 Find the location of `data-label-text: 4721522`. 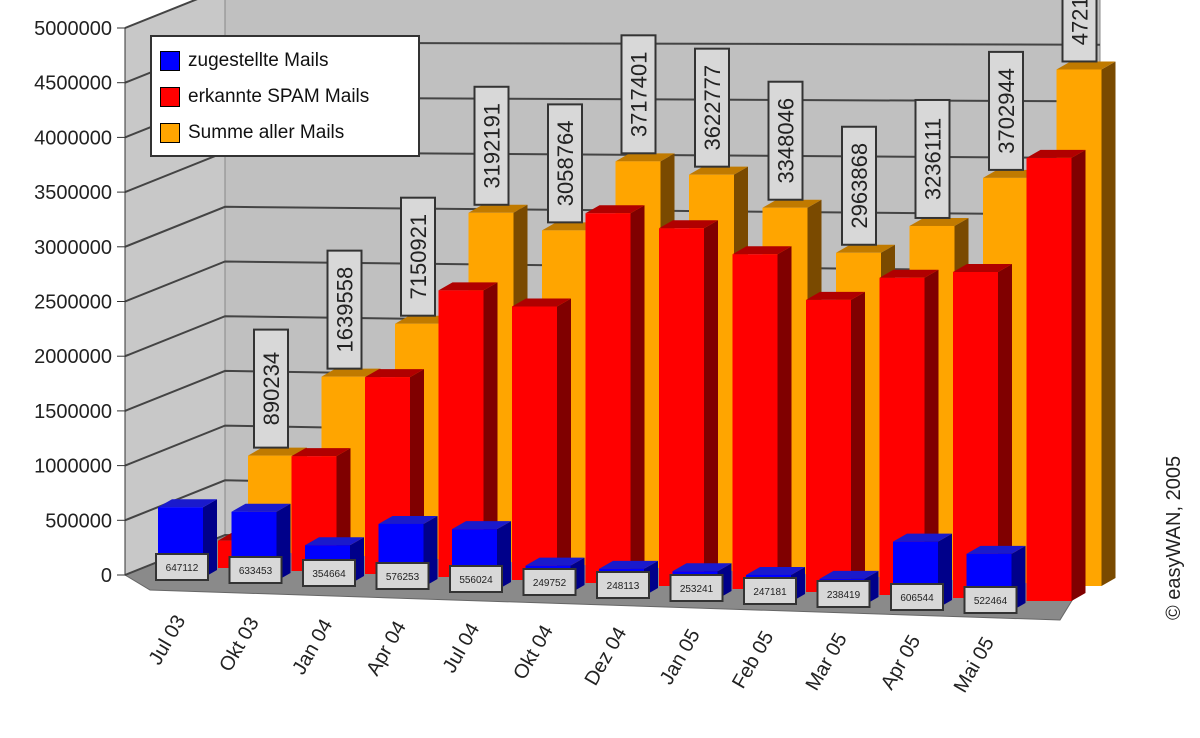

data-label-text: 4721522 is located at coordinates (1080, 22).